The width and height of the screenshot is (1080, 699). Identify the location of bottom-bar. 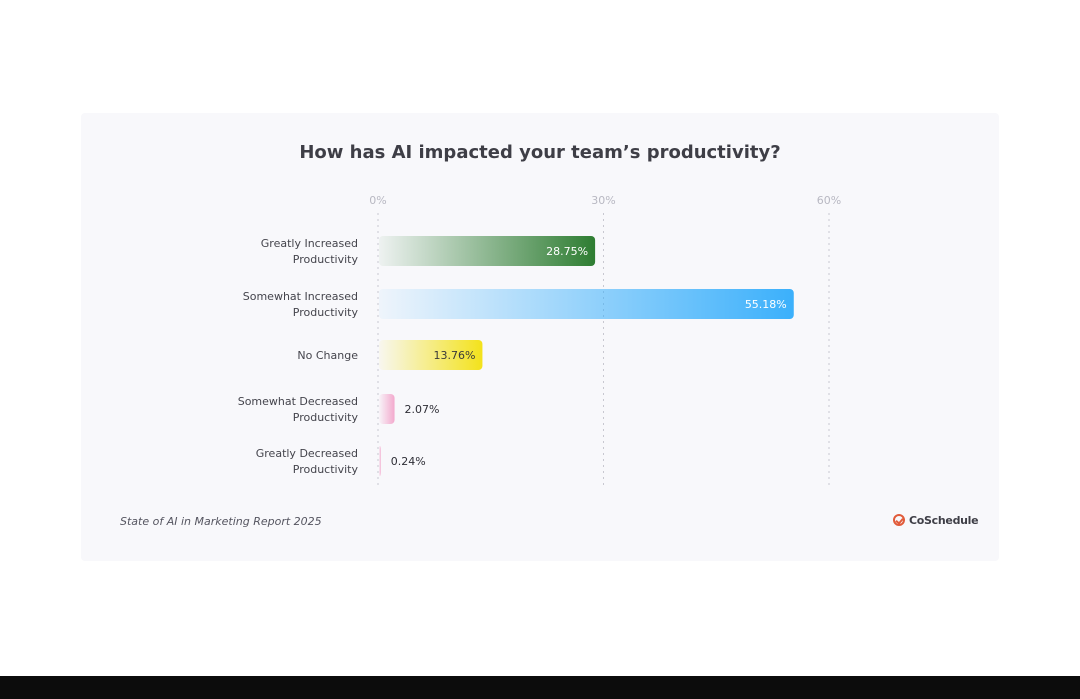
(540, 687).